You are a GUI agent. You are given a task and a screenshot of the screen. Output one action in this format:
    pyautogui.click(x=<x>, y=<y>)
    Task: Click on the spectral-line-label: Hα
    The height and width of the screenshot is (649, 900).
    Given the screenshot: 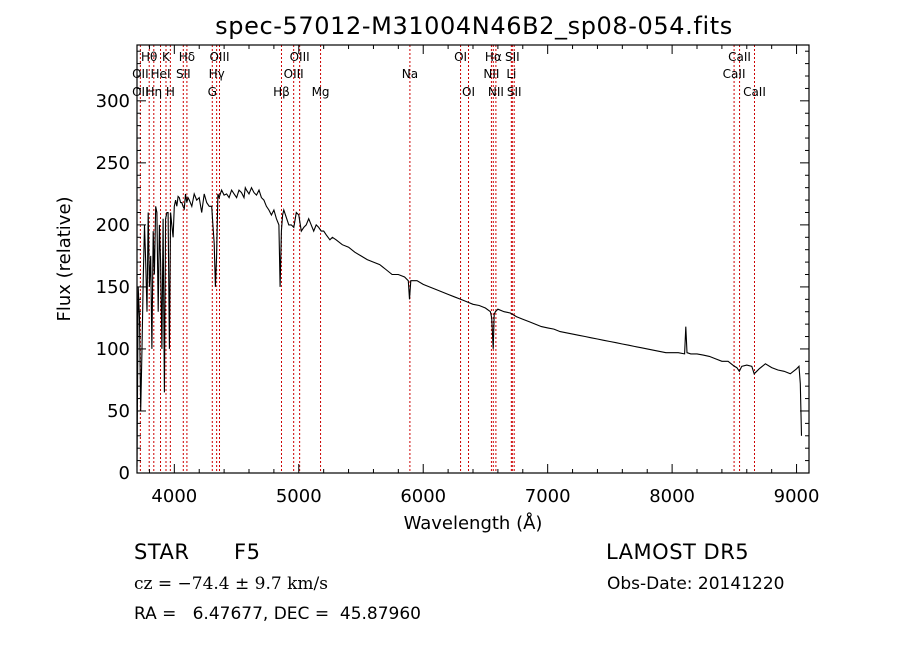 What is the action you would take?
    pyautogui.click(x=493, y=57)
    